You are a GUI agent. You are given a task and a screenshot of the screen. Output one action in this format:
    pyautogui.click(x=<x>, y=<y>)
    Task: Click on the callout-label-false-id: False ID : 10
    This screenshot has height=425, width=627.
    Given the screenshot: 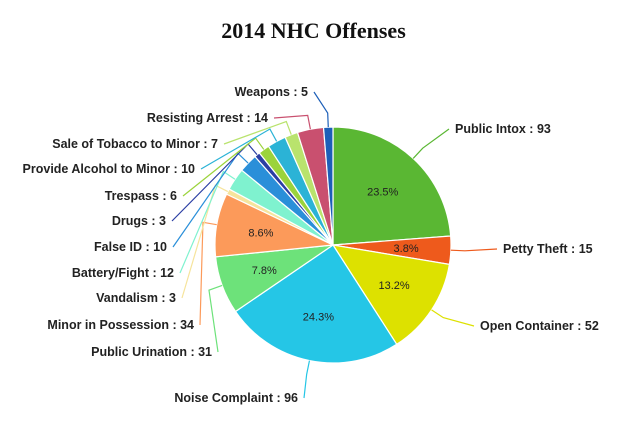 What is the action you would take?
    pyautogui.click(x=130, y=247)
    